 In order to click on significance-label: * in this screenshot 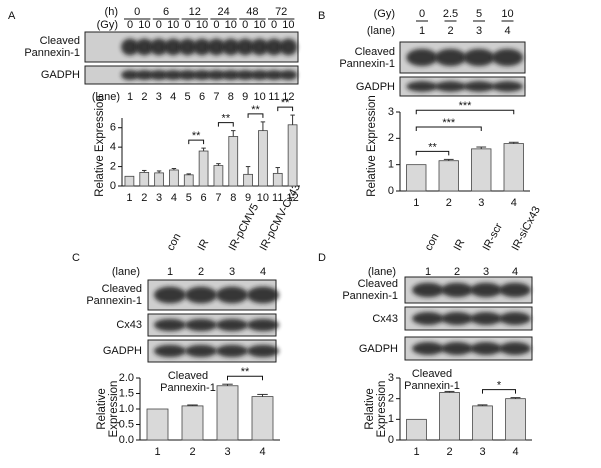, I will do `click(499, 386)`.